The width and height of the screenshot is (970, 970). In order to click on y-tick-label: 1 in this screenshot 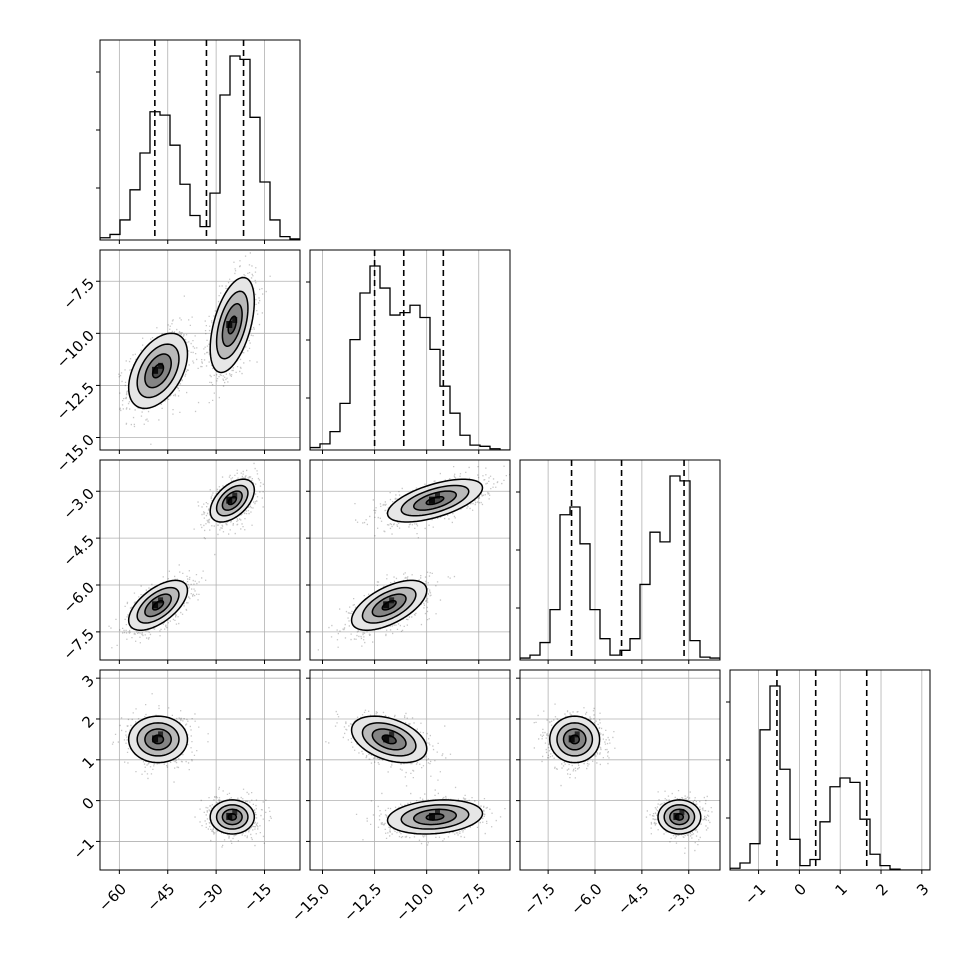, I will do `click(88, 762)`.